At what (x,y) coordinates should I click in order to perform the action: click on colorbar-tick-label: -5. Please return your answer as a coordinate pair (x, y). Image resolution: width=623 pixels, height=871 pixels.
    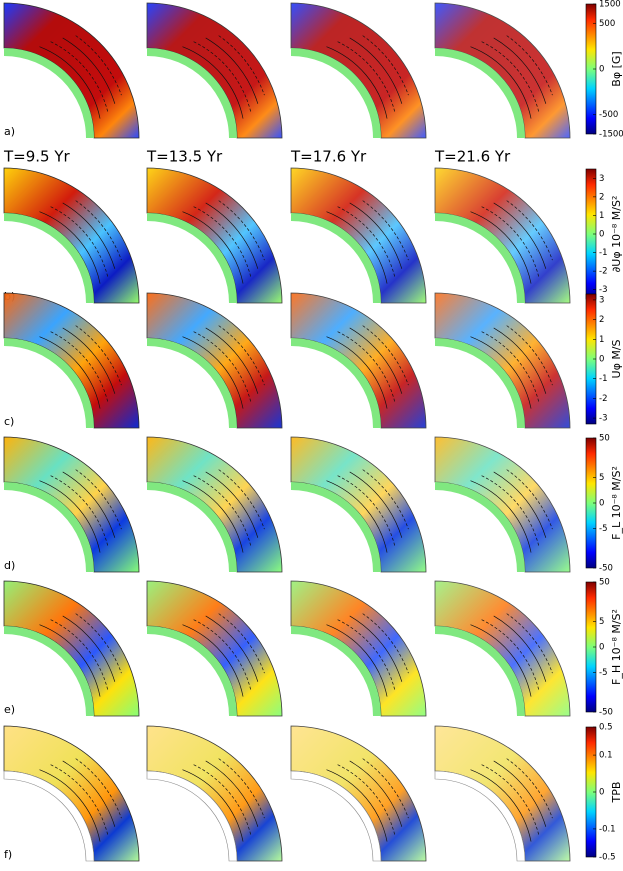
    Looking at the image, I should click on (603, 673).